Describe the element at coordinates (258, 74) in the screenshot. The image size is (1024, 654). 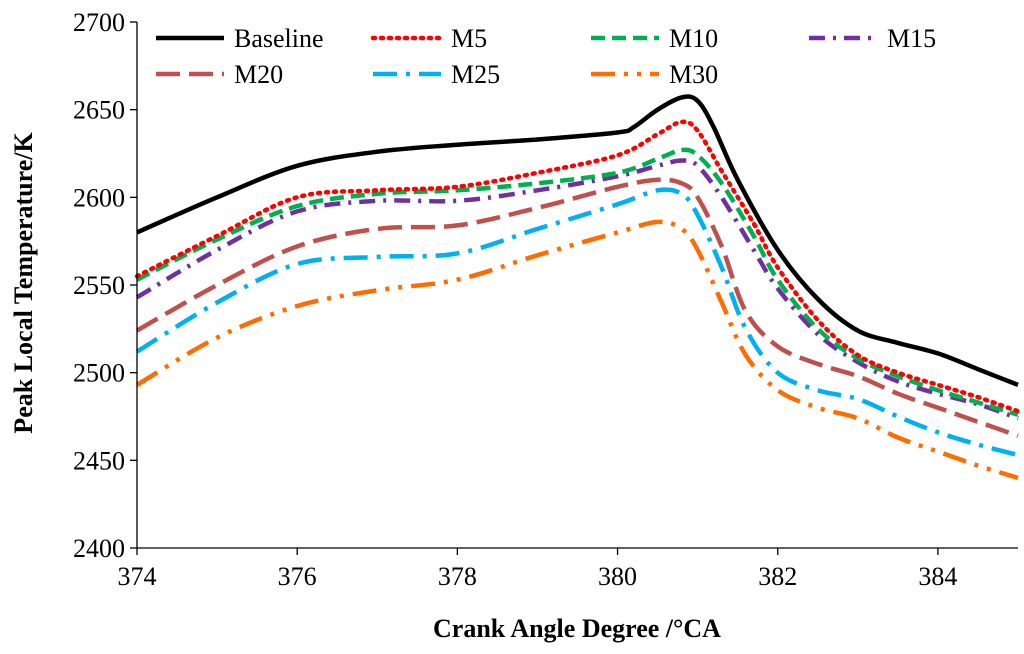
I see `legend-label-m20: M20` at that location.